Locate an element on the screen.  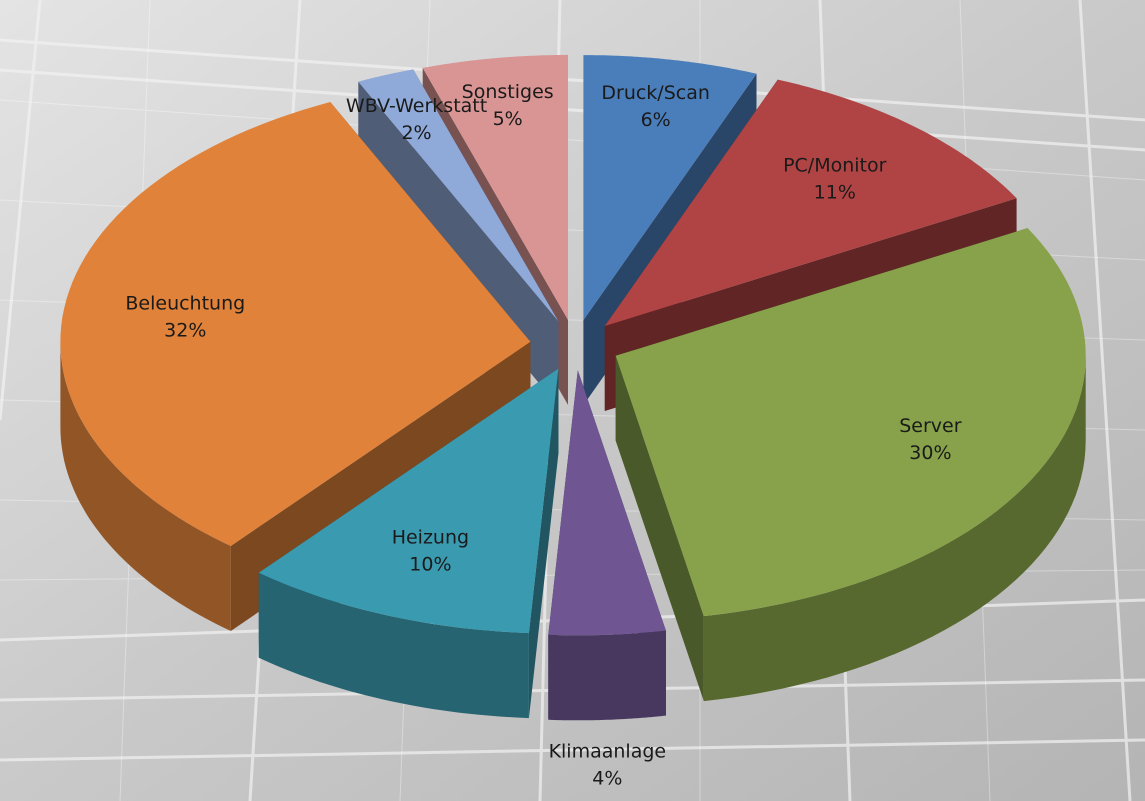
value-label: 4% is located at coordinates (607, 778).